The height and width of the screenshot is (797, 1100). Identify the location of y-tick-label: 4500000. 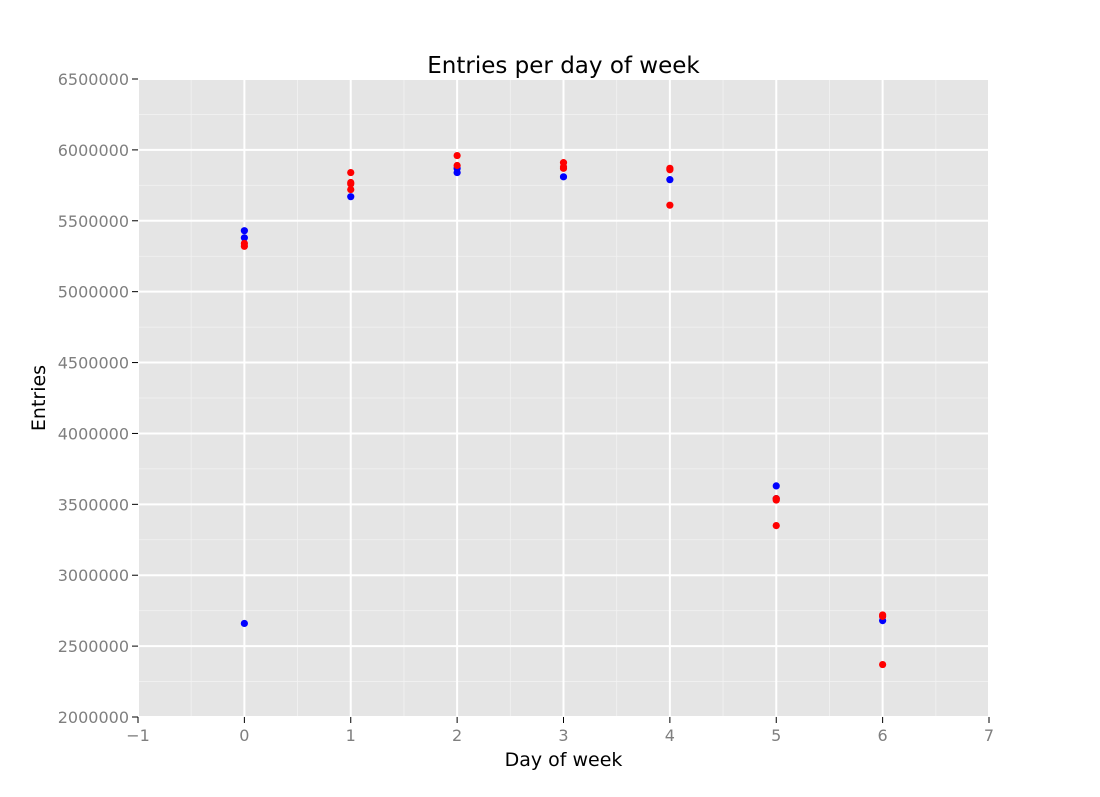
(93, 363).